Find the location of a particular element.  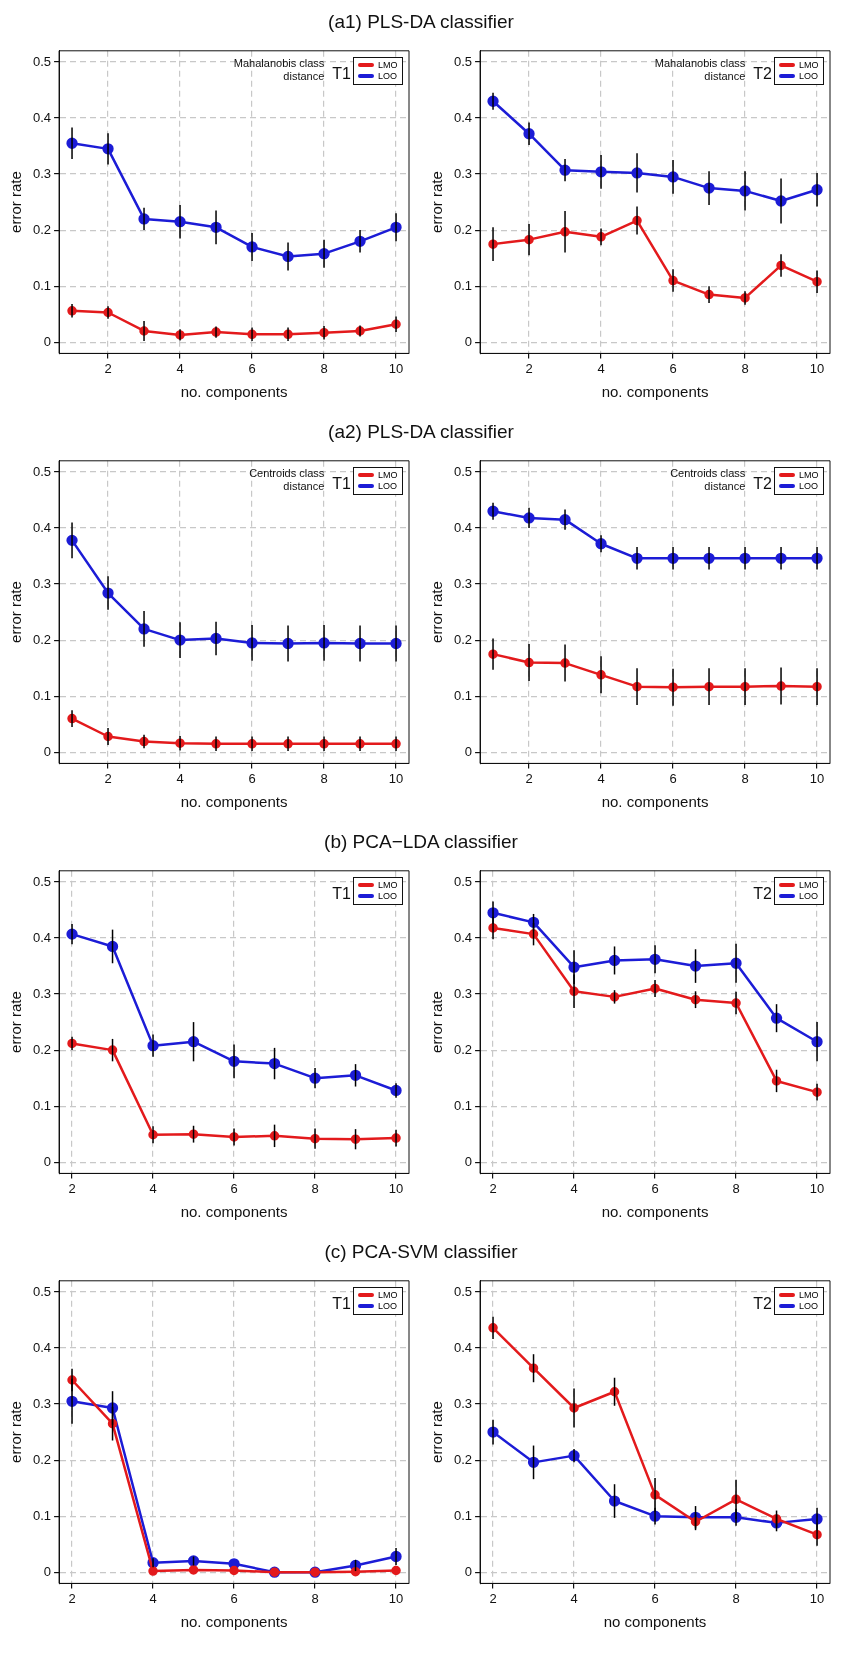

chart-title: (b) PCA−LDA classifier is located at coordinates (421, 842).